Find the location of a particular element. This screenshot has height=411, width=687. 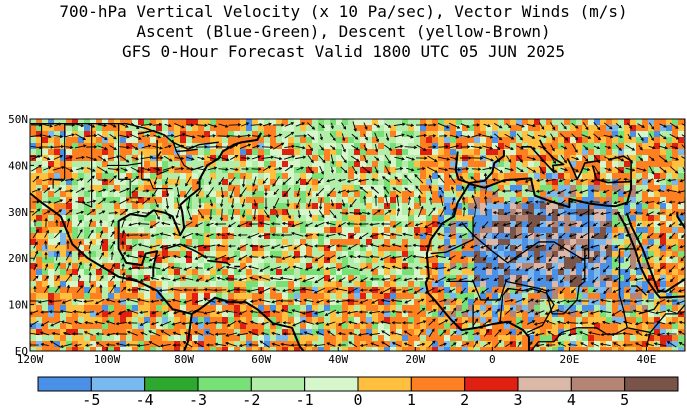

legend-label: -2 is located at coordinates (251, 399).